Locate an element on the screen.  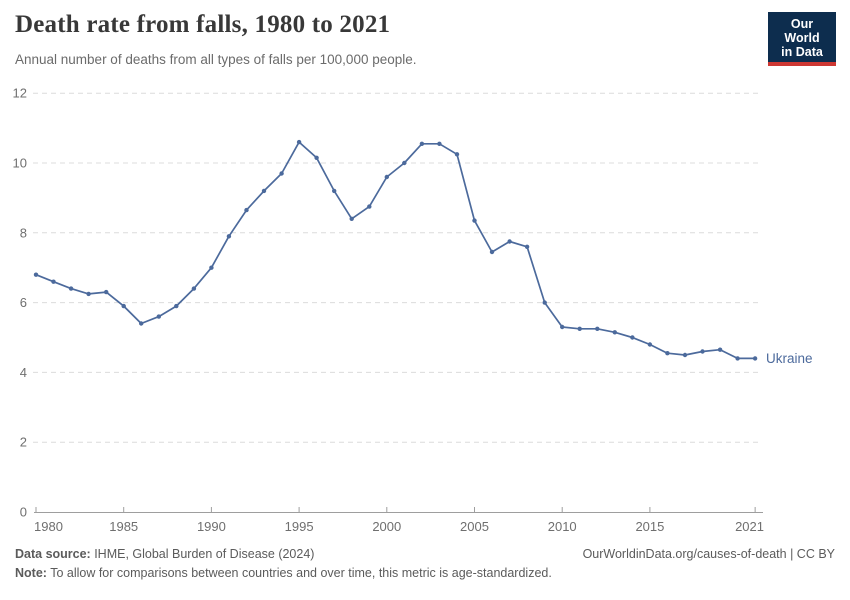
data-point-2009 is located at coordinates (544, 302).